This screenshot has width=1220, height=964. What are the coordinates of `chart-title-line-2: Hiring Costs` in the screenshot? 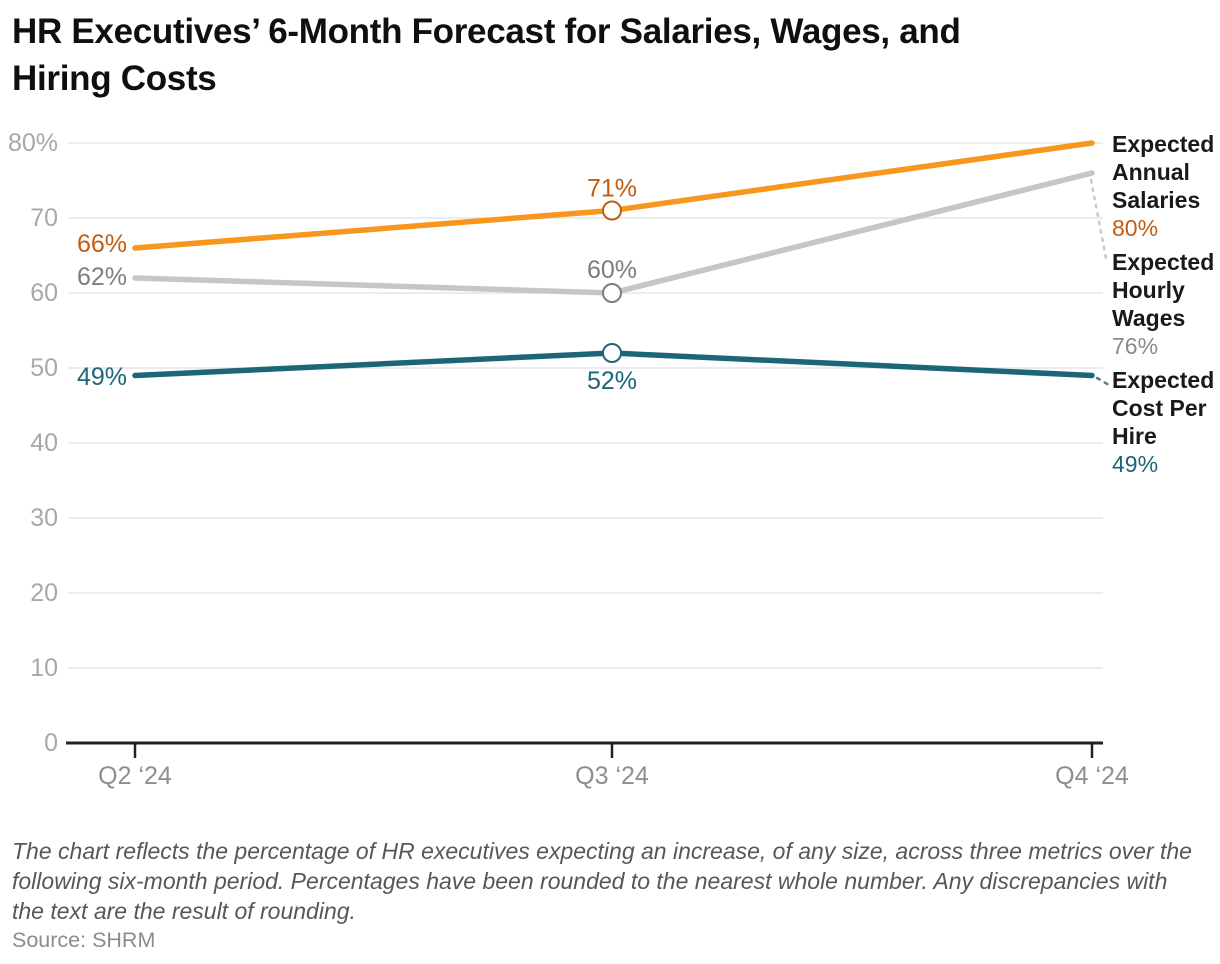 It's located at (114, 78).